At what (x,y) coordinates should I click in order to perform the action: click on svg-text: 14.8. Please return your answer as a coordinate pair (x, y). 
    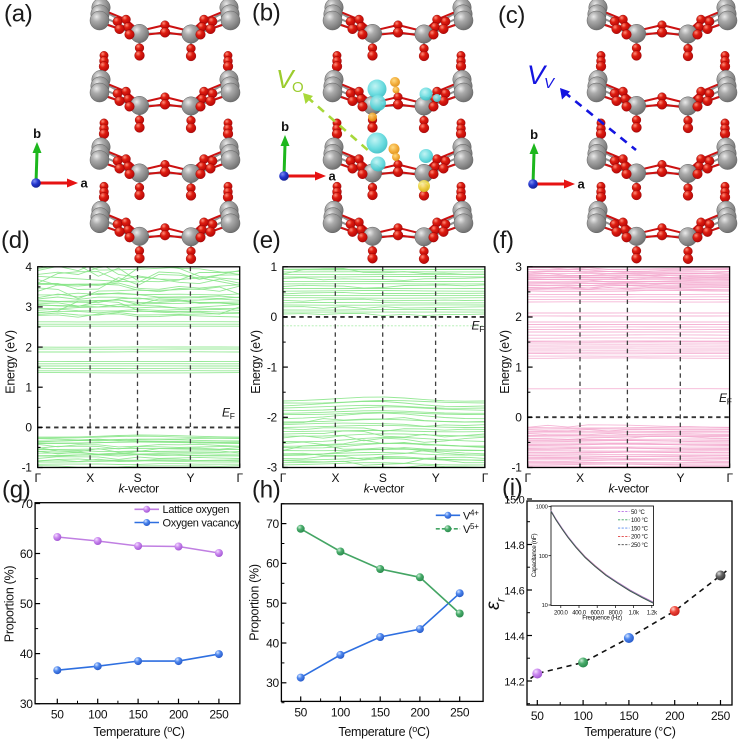
    Looking at the image, I should click on (514, 546).